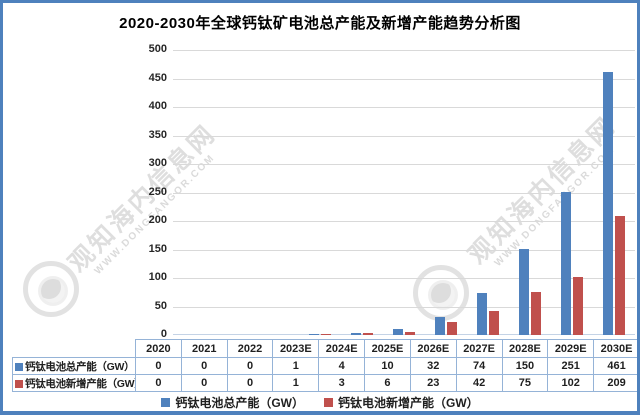 This screenshot has height=415, width=640. I want to click on year-header-cell: 2022, so click(250, 348).